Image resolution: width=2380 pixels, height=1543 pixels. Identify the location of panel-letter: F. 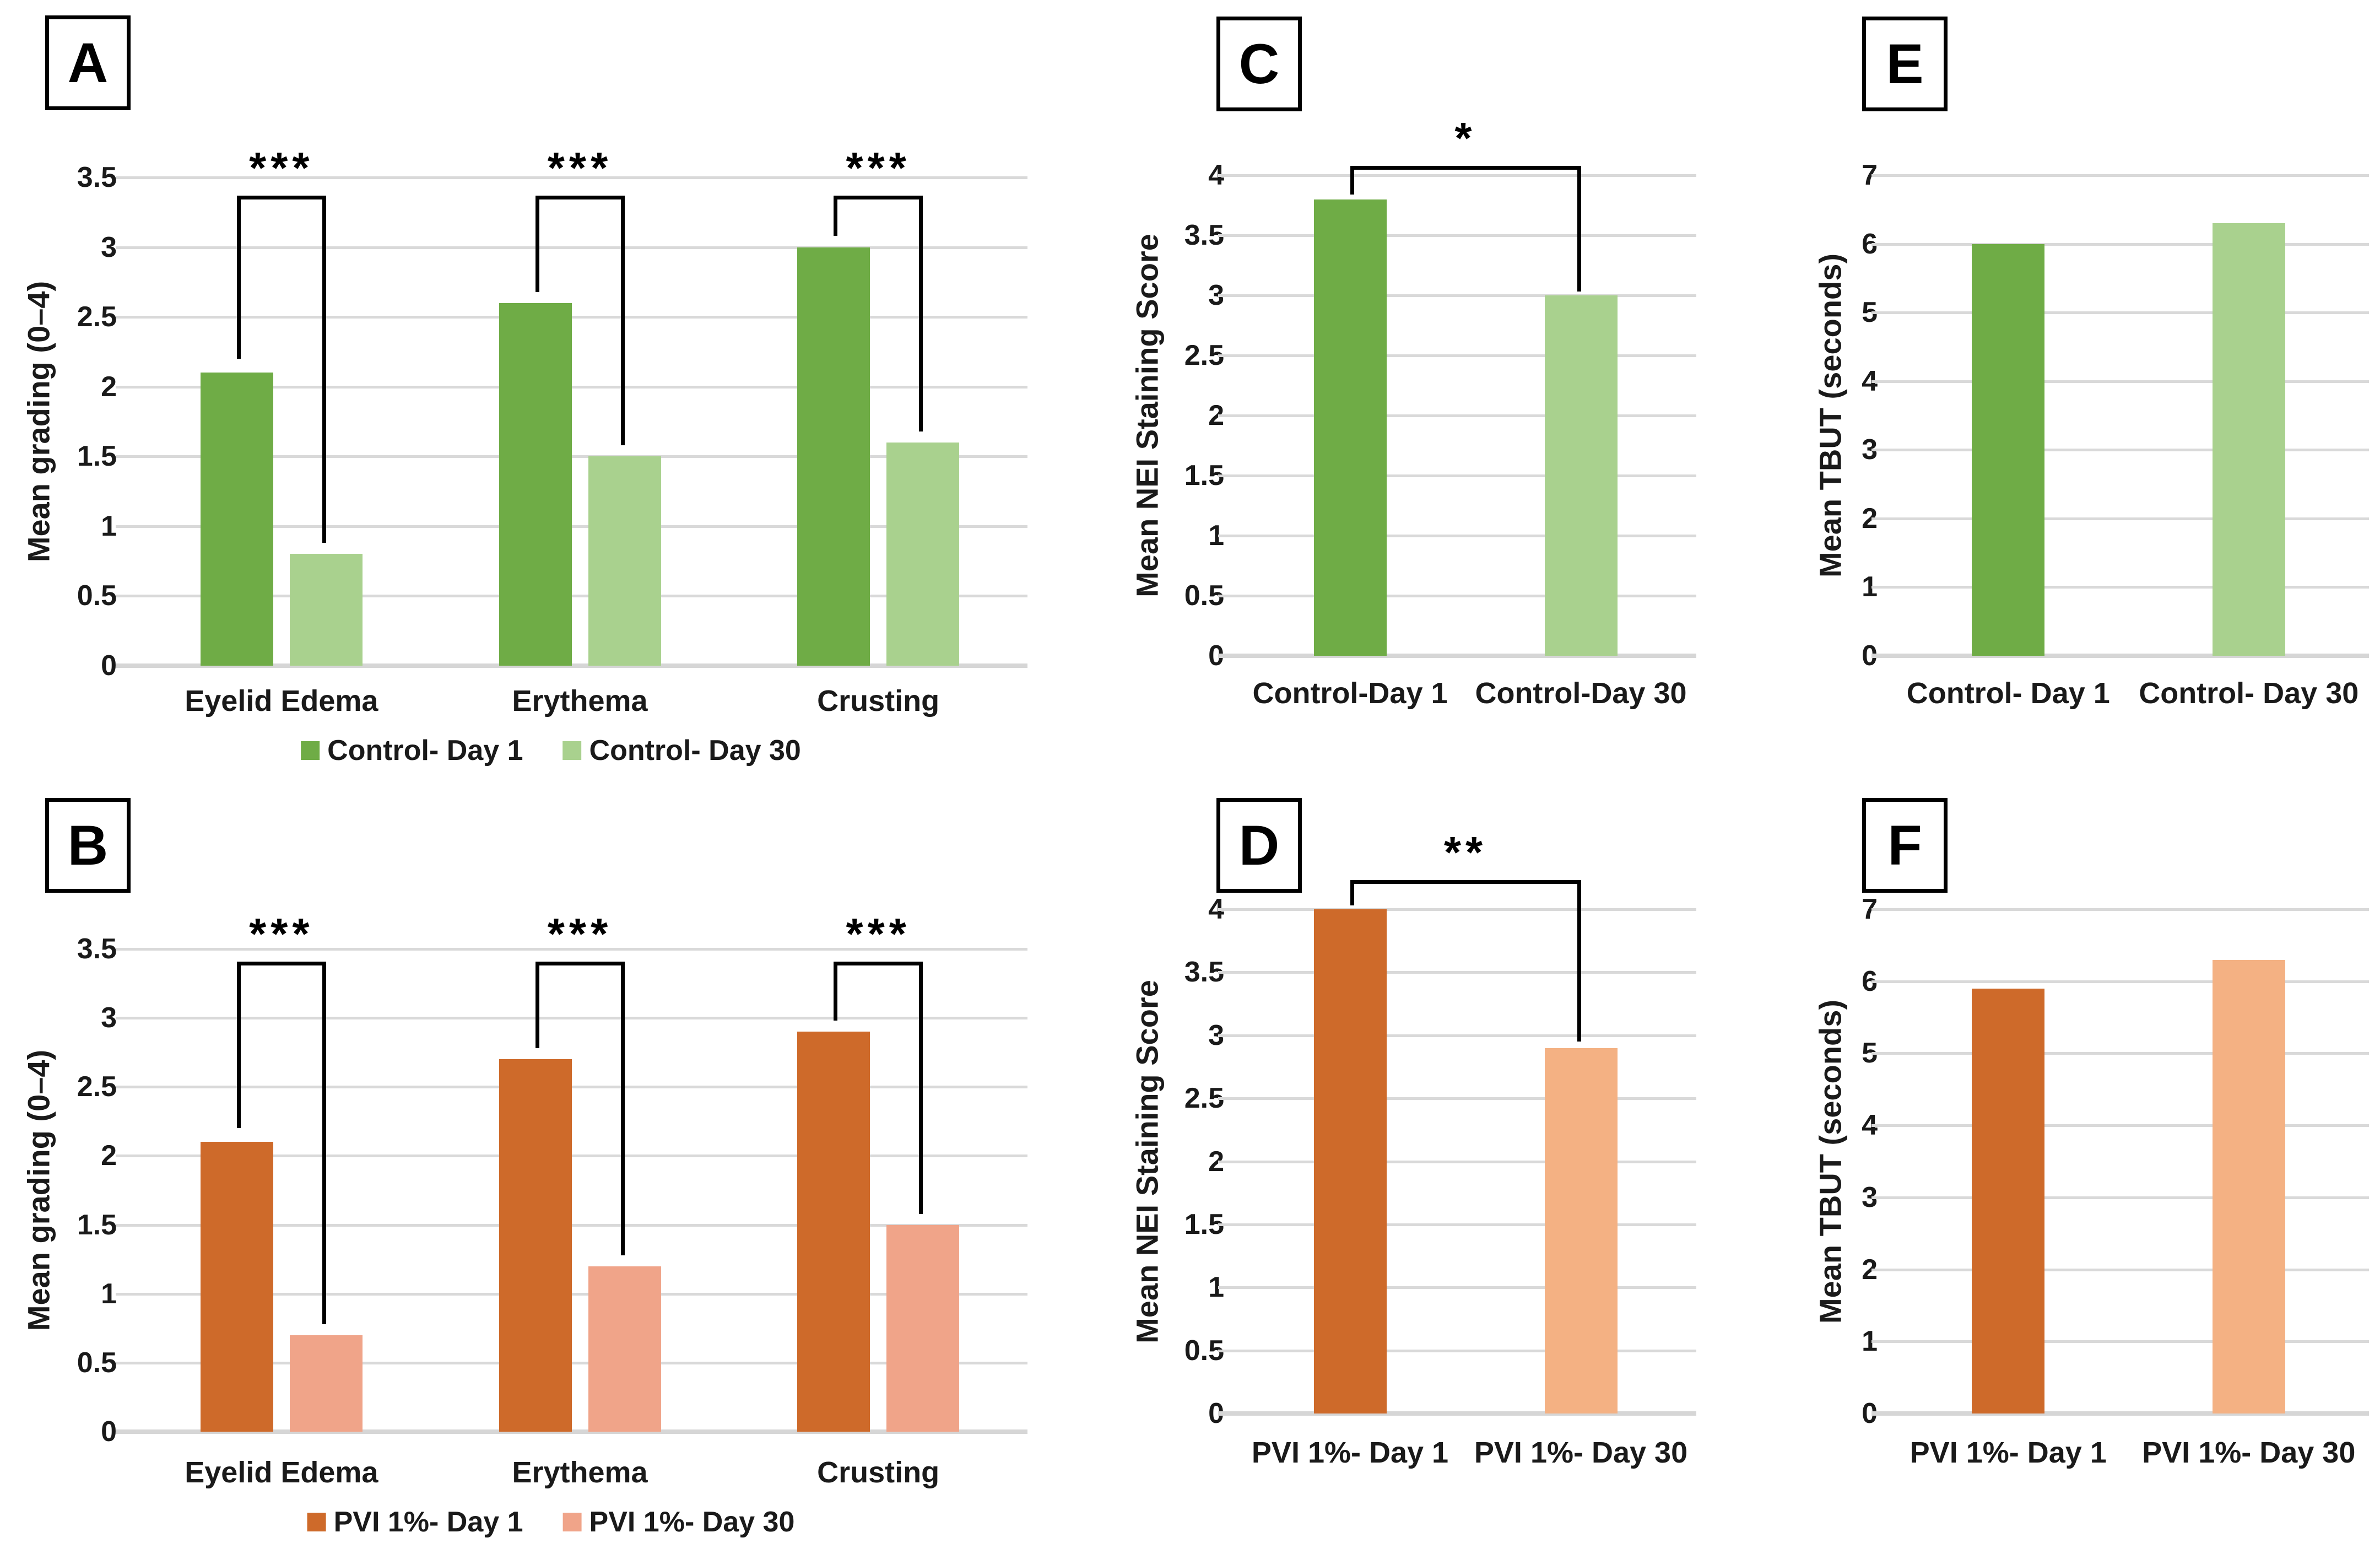
(1904, 845).